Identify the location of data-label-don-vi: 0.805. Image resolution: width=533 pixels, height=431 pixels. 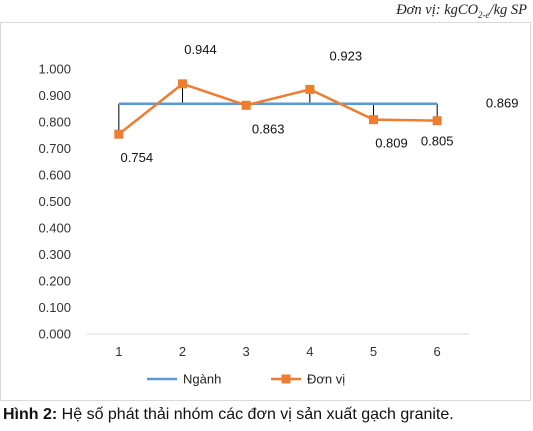
(437, 141).